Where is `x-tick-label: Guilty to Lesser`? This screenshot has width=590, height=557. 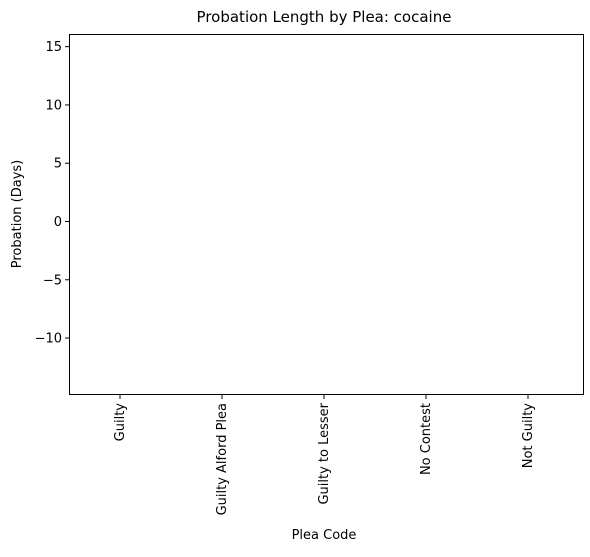
x-tick-label: Guilty to Lesser is located at coordinates (324, 453).